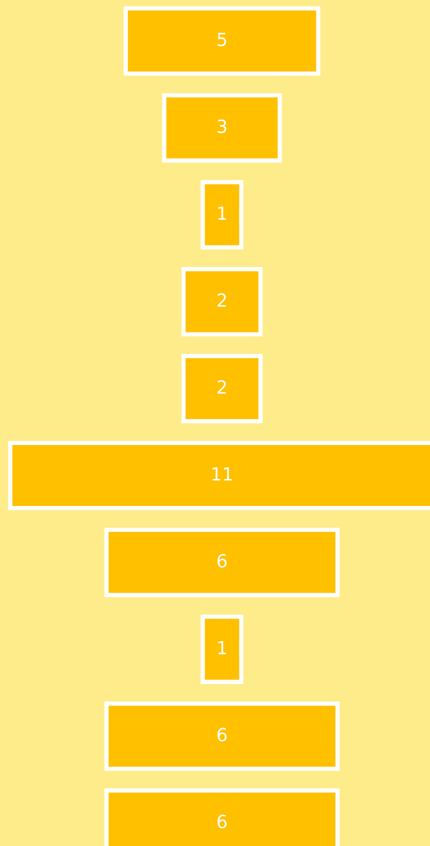 The height and width of the screenshot is (846, 430). Describe the element at coordinates (222, 473) in the screenshot. I see `data-label: 11` at that location.